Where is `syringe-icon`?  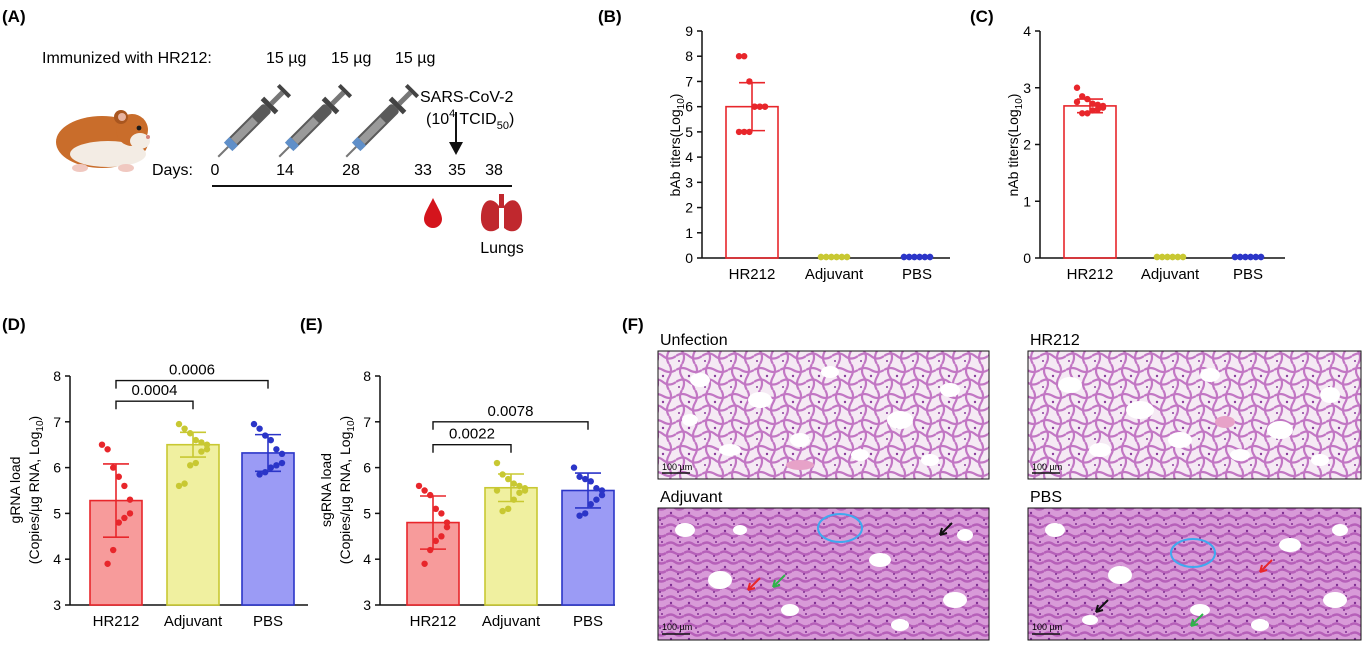
syringe-icon is located at coordinates (382, 120).